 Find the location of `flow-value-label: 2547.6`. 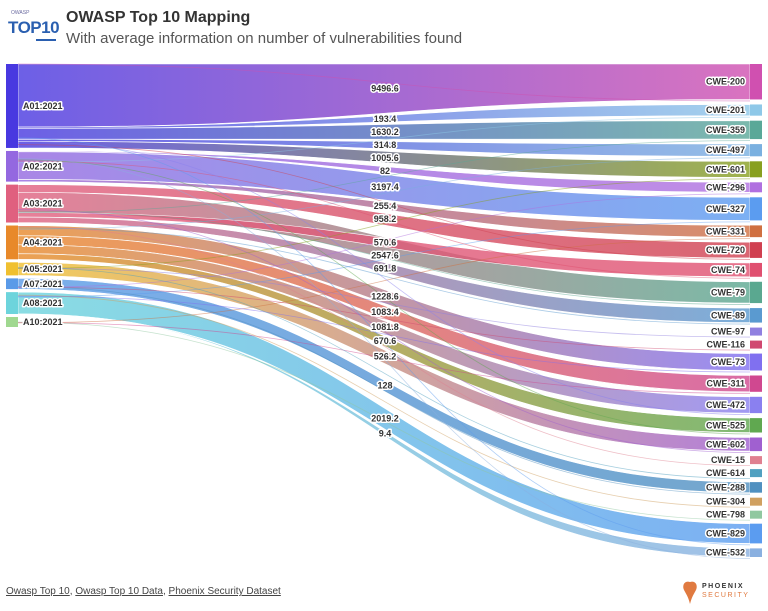

flow-value-label: 2547.6 is located at coordinates (385, 255).